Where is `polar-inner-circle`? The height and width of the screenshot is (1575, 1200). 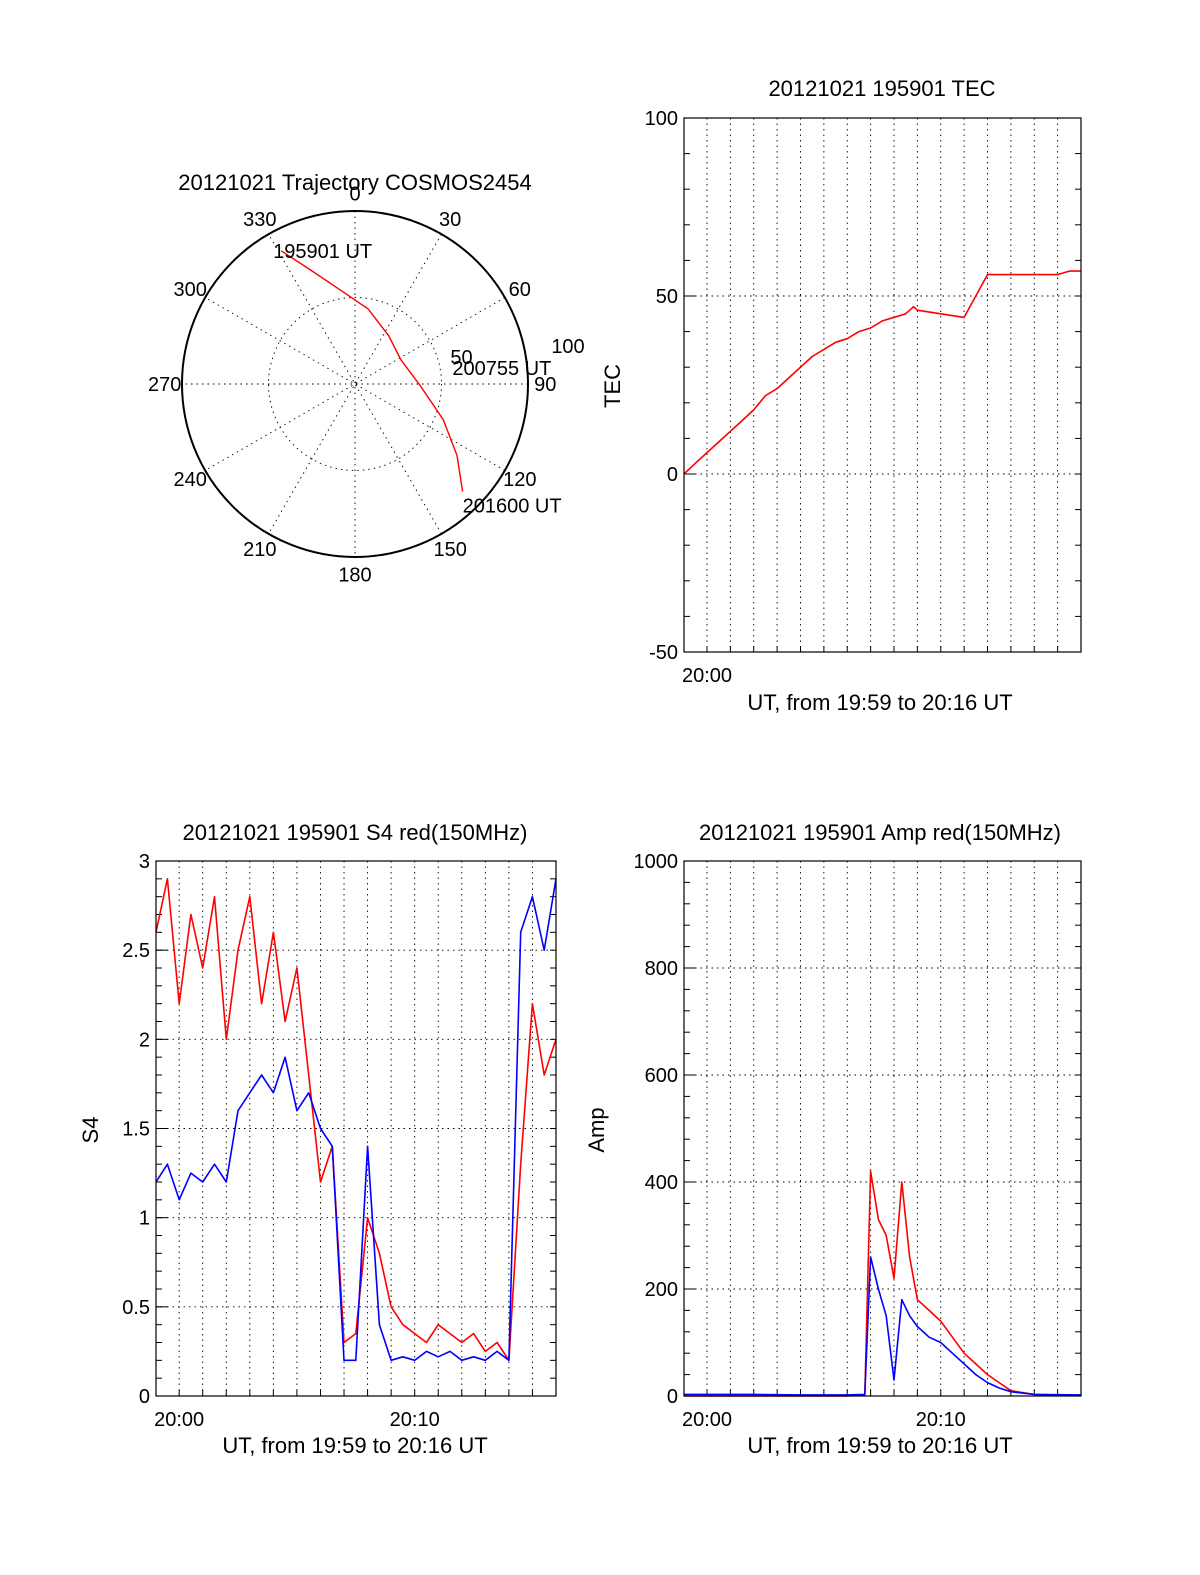
polar-inner-circle is located at coordinates (355, 384).